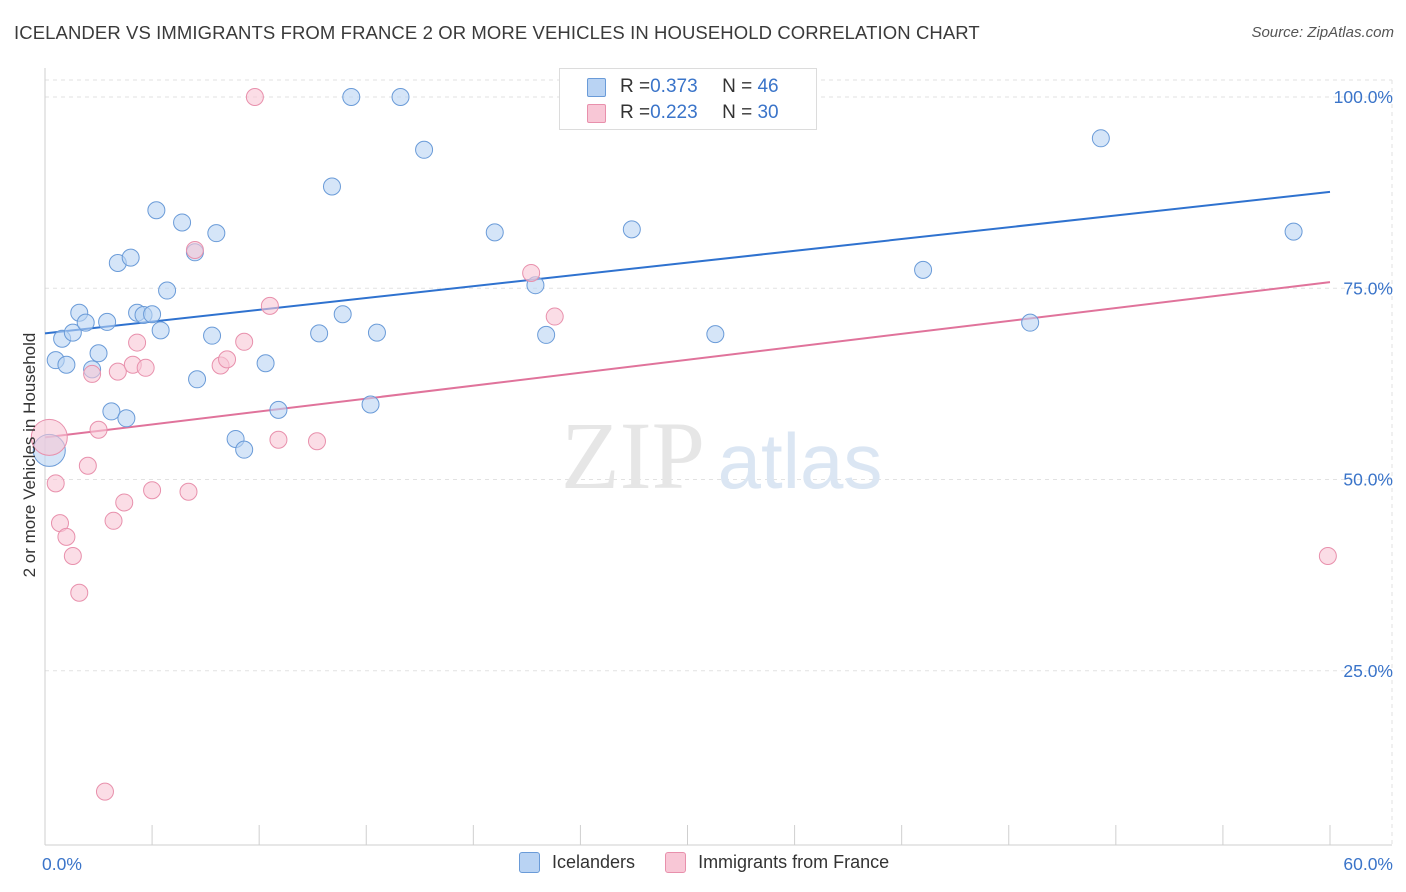 This screenshot has height=892, width=1406. Describe the element at coordinates (800, 461) in the screenshot. I see `watermark-atlas: atlas` at that location.